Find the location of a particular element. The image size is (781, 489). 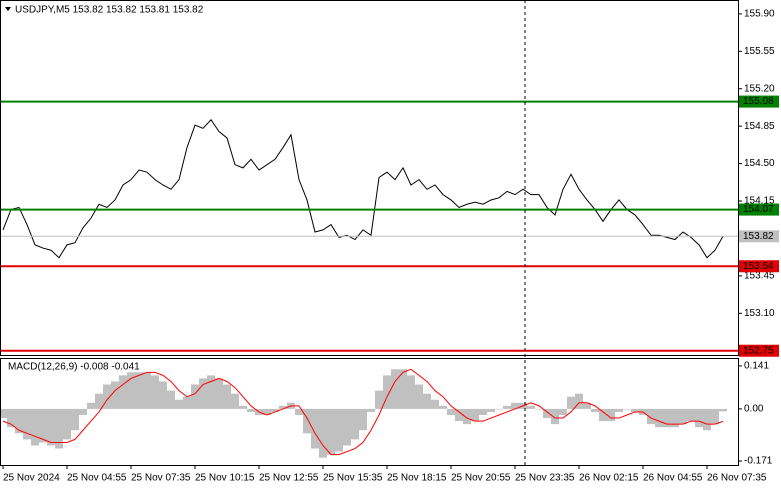

y-tick-label: 154.50 is located at coordinates (759, 163).